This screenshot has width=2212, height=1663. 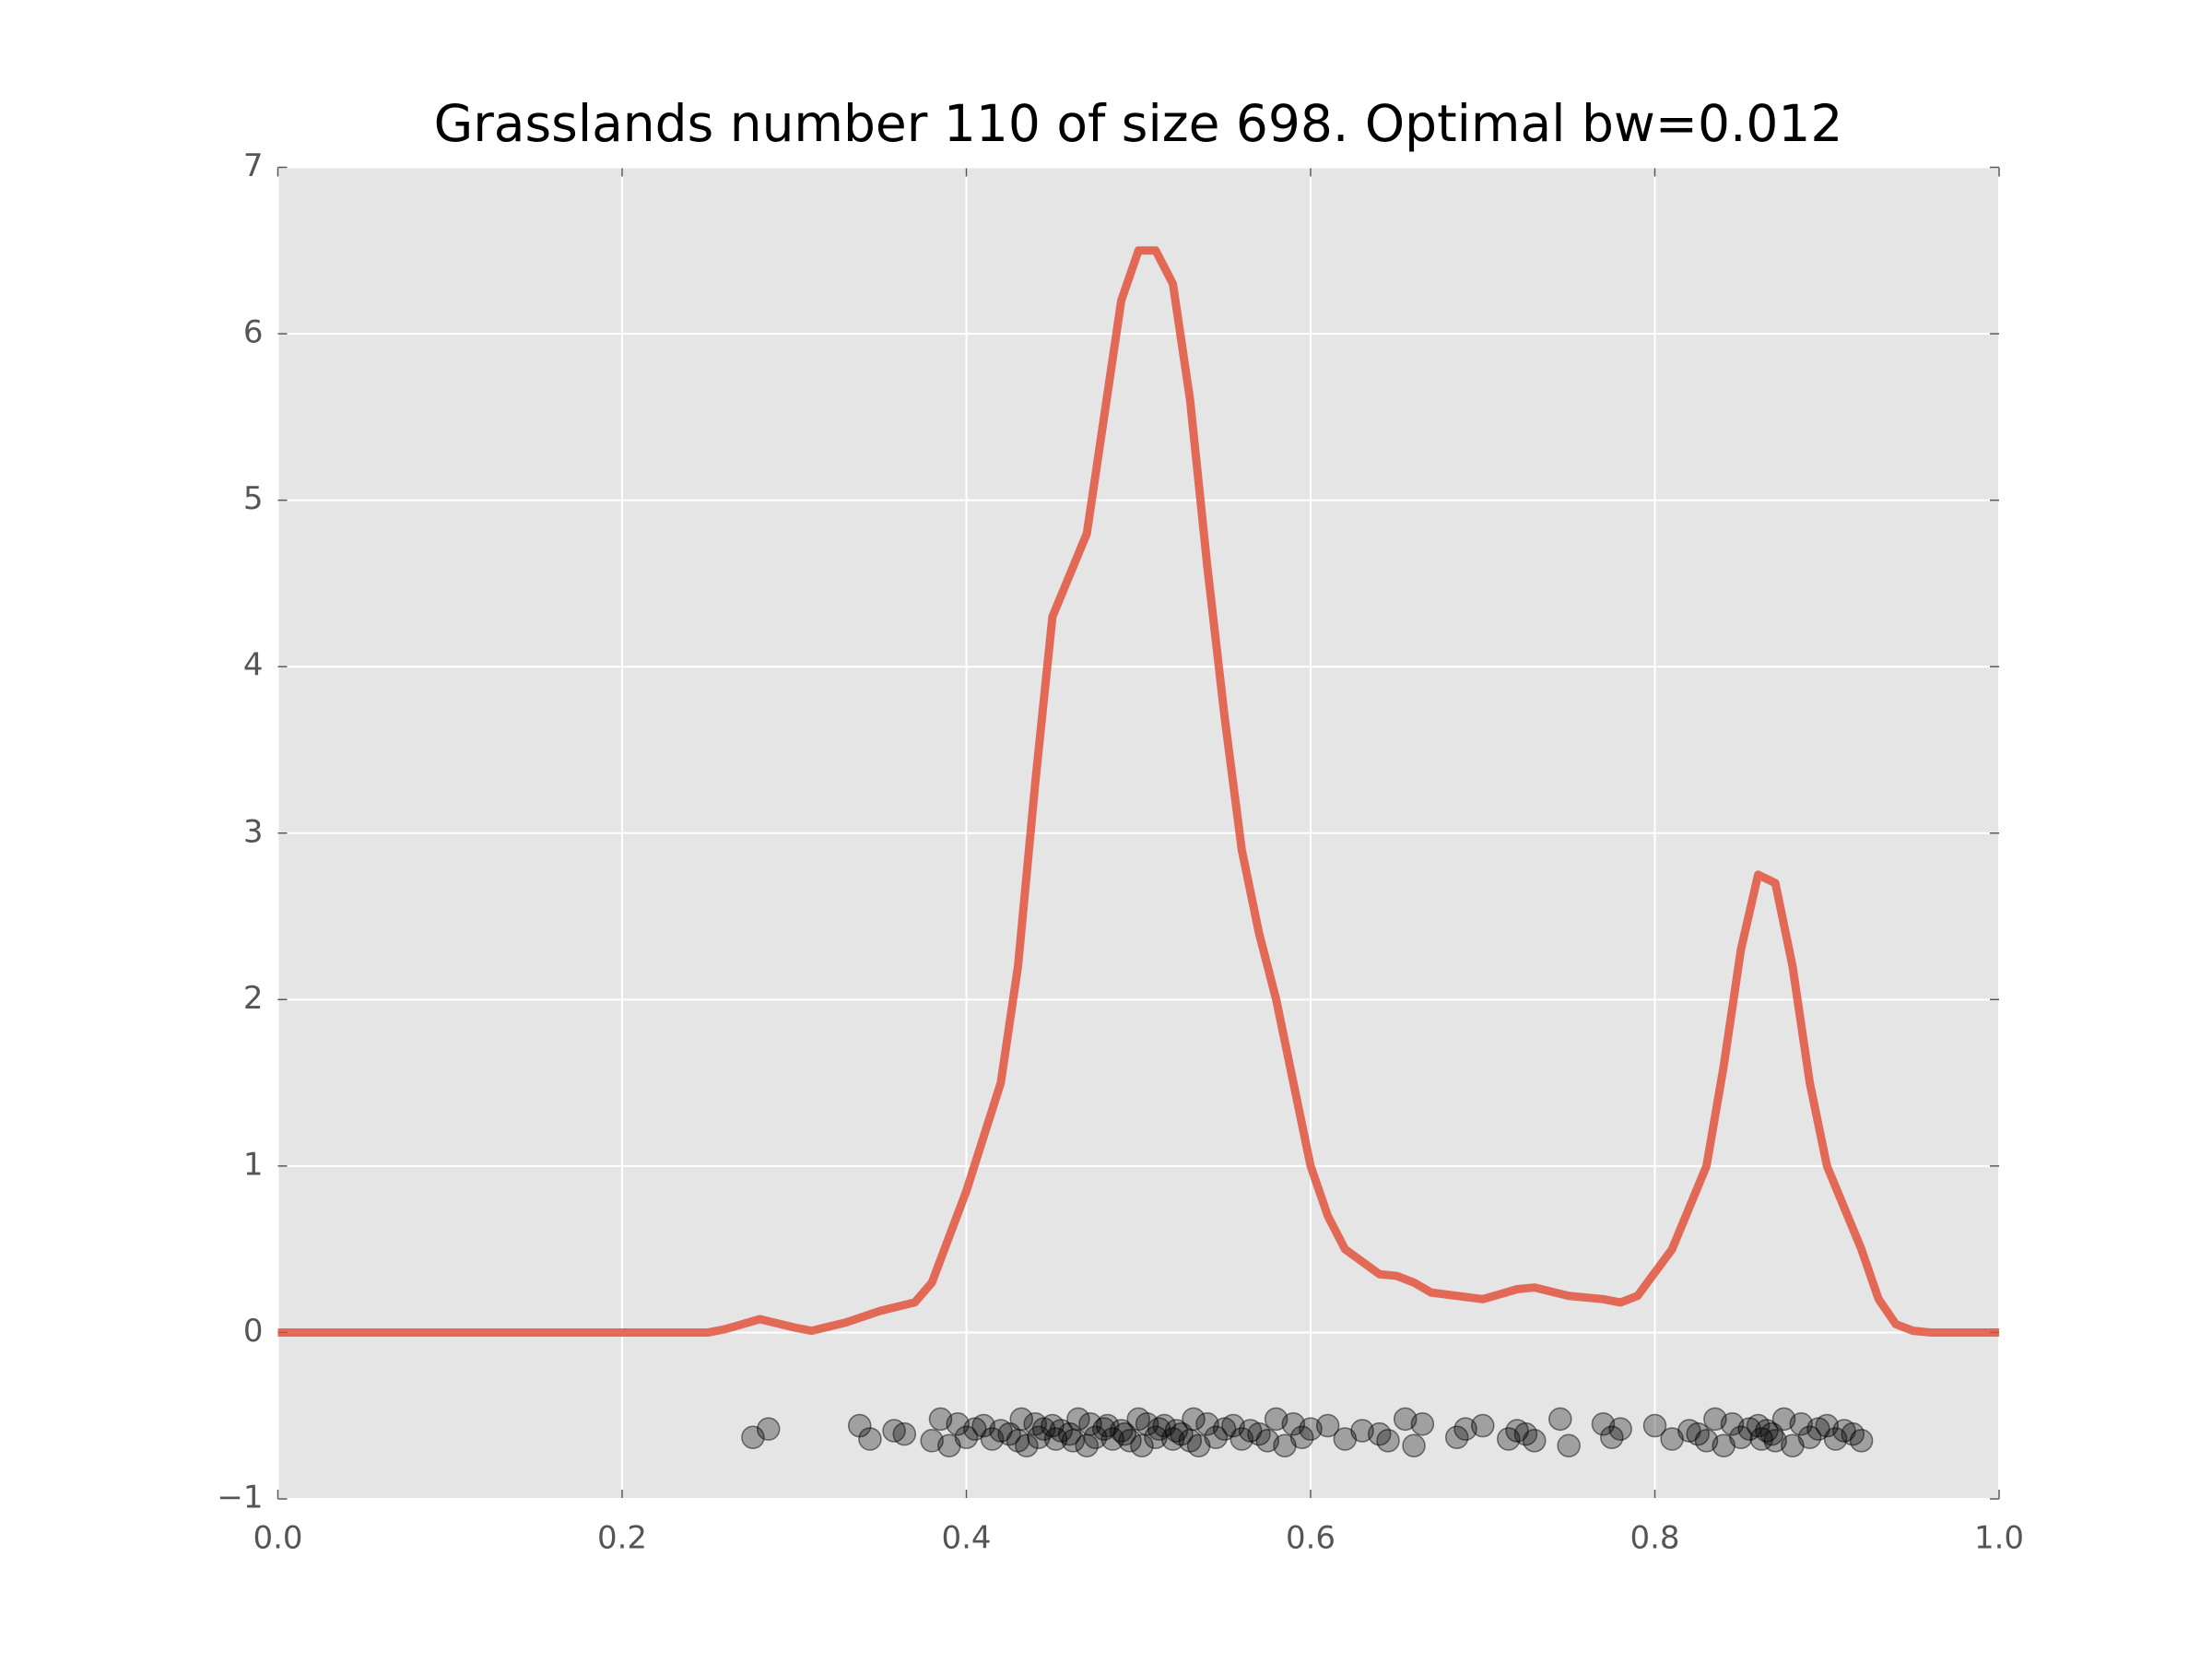 What do you see at coordinates (253, 332) in the screenshot?
I see `y-tick-label: 6` at bounding box center [253, 332].